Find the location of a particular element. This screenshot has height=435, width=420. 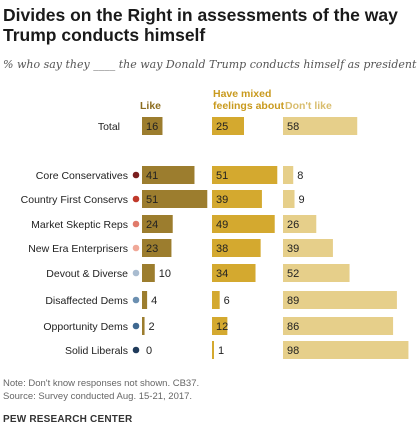

data-label: 86 is located at coordinates (293, 327).